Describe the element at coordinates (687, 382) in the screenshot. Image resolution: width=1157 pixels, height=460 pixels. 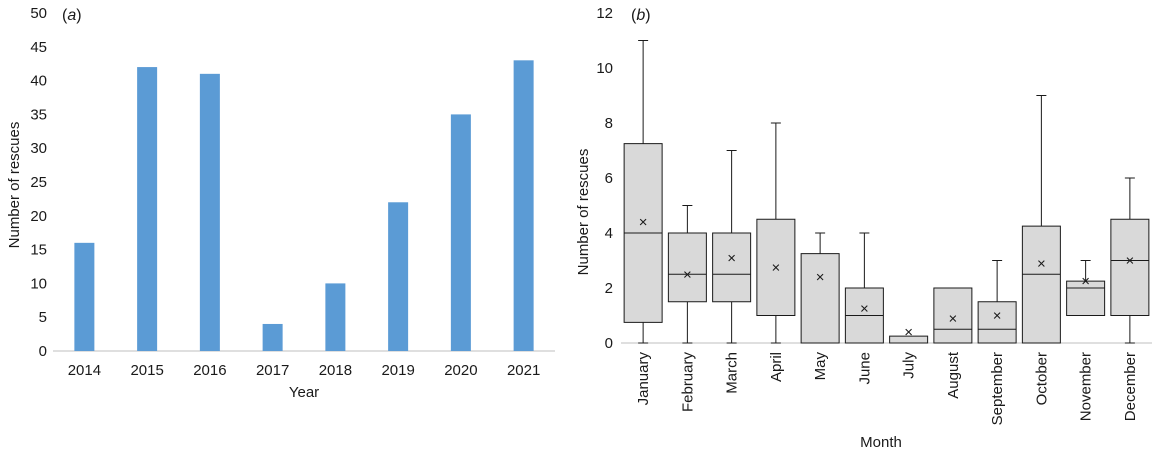
I see `panel-b-x-tick-label: February` at that location.